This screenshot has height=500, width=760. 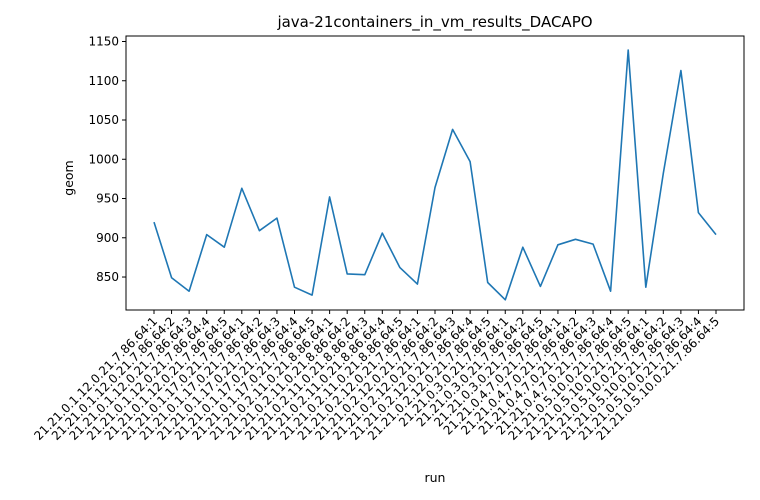 What do you see at coordinates (435, 477) in the screenshot?
I see `x-axis-label: run` at bounding box center [435, 477].